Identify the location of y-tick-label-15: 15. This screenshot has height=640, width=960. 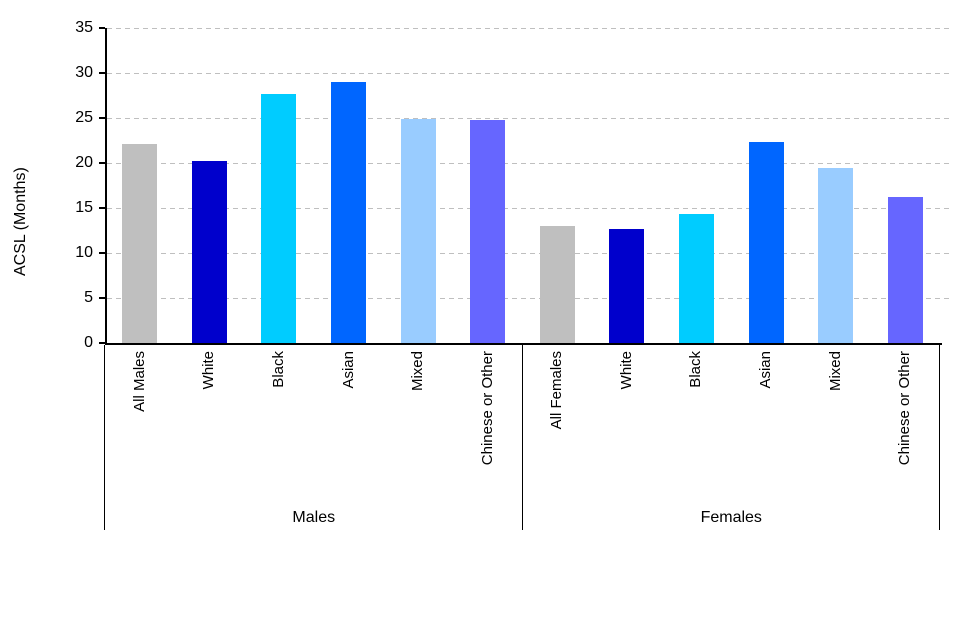
(84, 207).